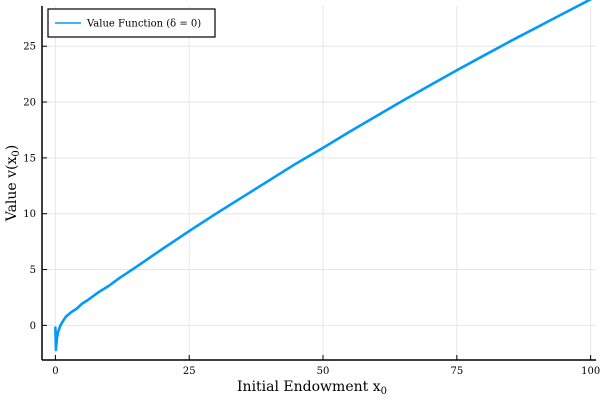 The height and width of the screenshot is (400, 600). Describe the element at coordinates (35, 187) in the screenshot. I see `y-ticks: 0 5 10 15 20 25` at that location.